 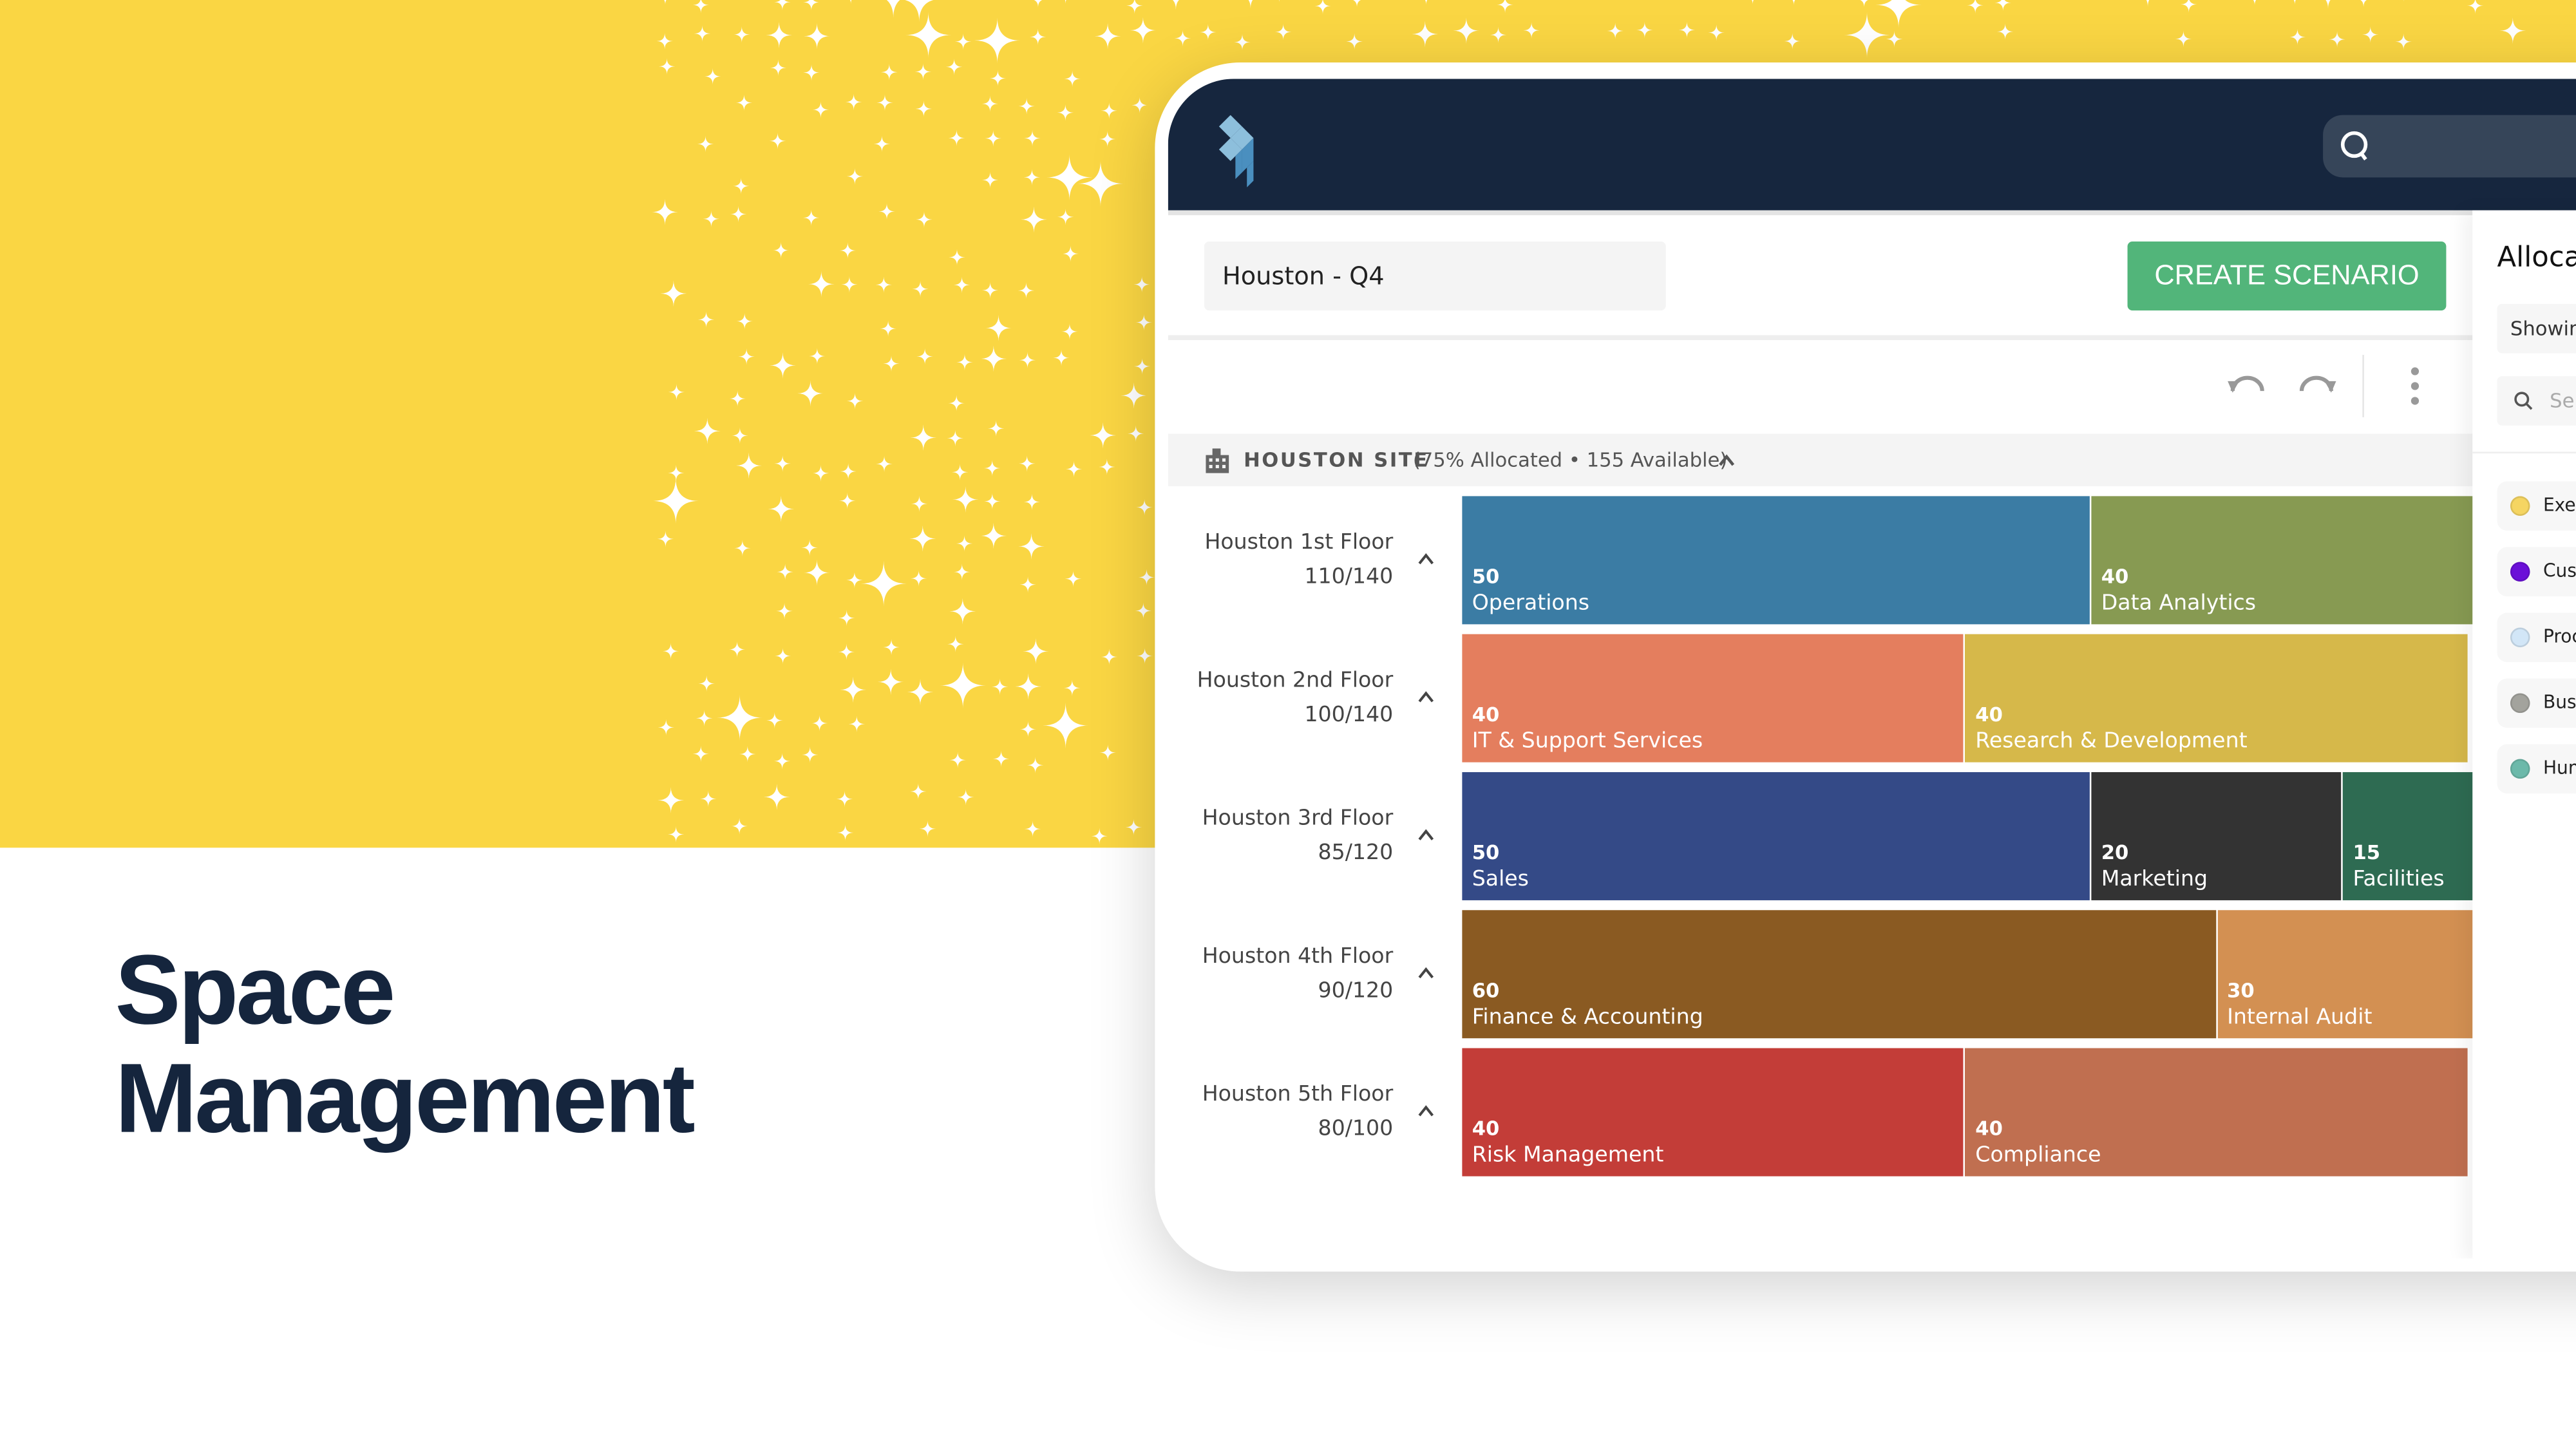 What do you see at coordinates (1218, 461) in the screenshot?
I see `building-icon` at bounding box center [1218, 461].